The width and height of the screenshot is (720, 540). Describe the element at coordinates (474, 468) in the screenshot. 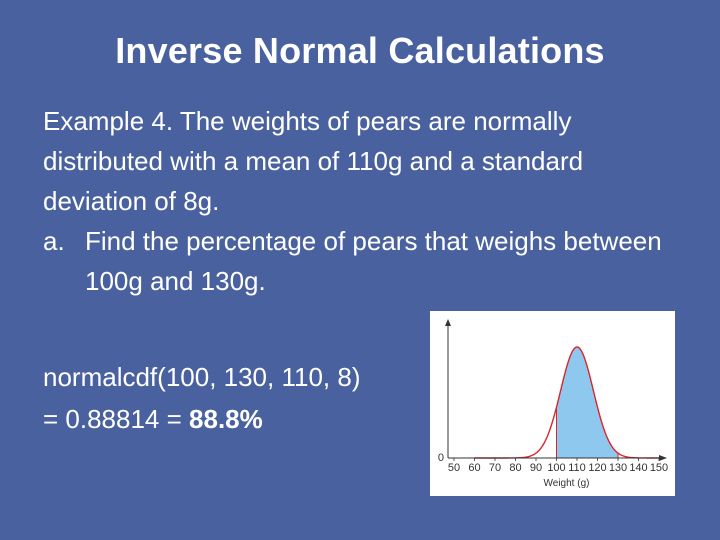

I see `x-tick-label: 60` at that location.